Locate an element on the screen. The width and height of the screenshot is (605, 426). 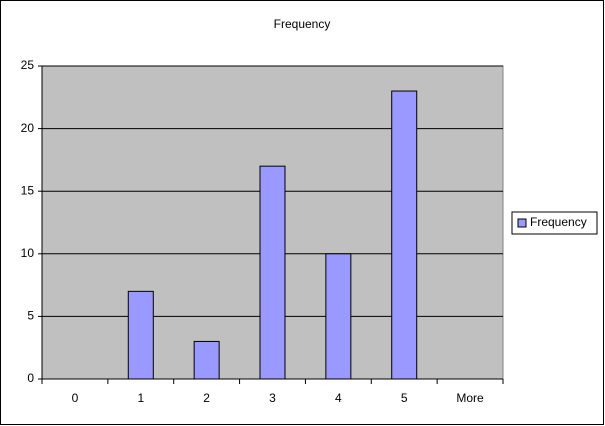
chart-title: Frequency is located at coordinates (302, 24).